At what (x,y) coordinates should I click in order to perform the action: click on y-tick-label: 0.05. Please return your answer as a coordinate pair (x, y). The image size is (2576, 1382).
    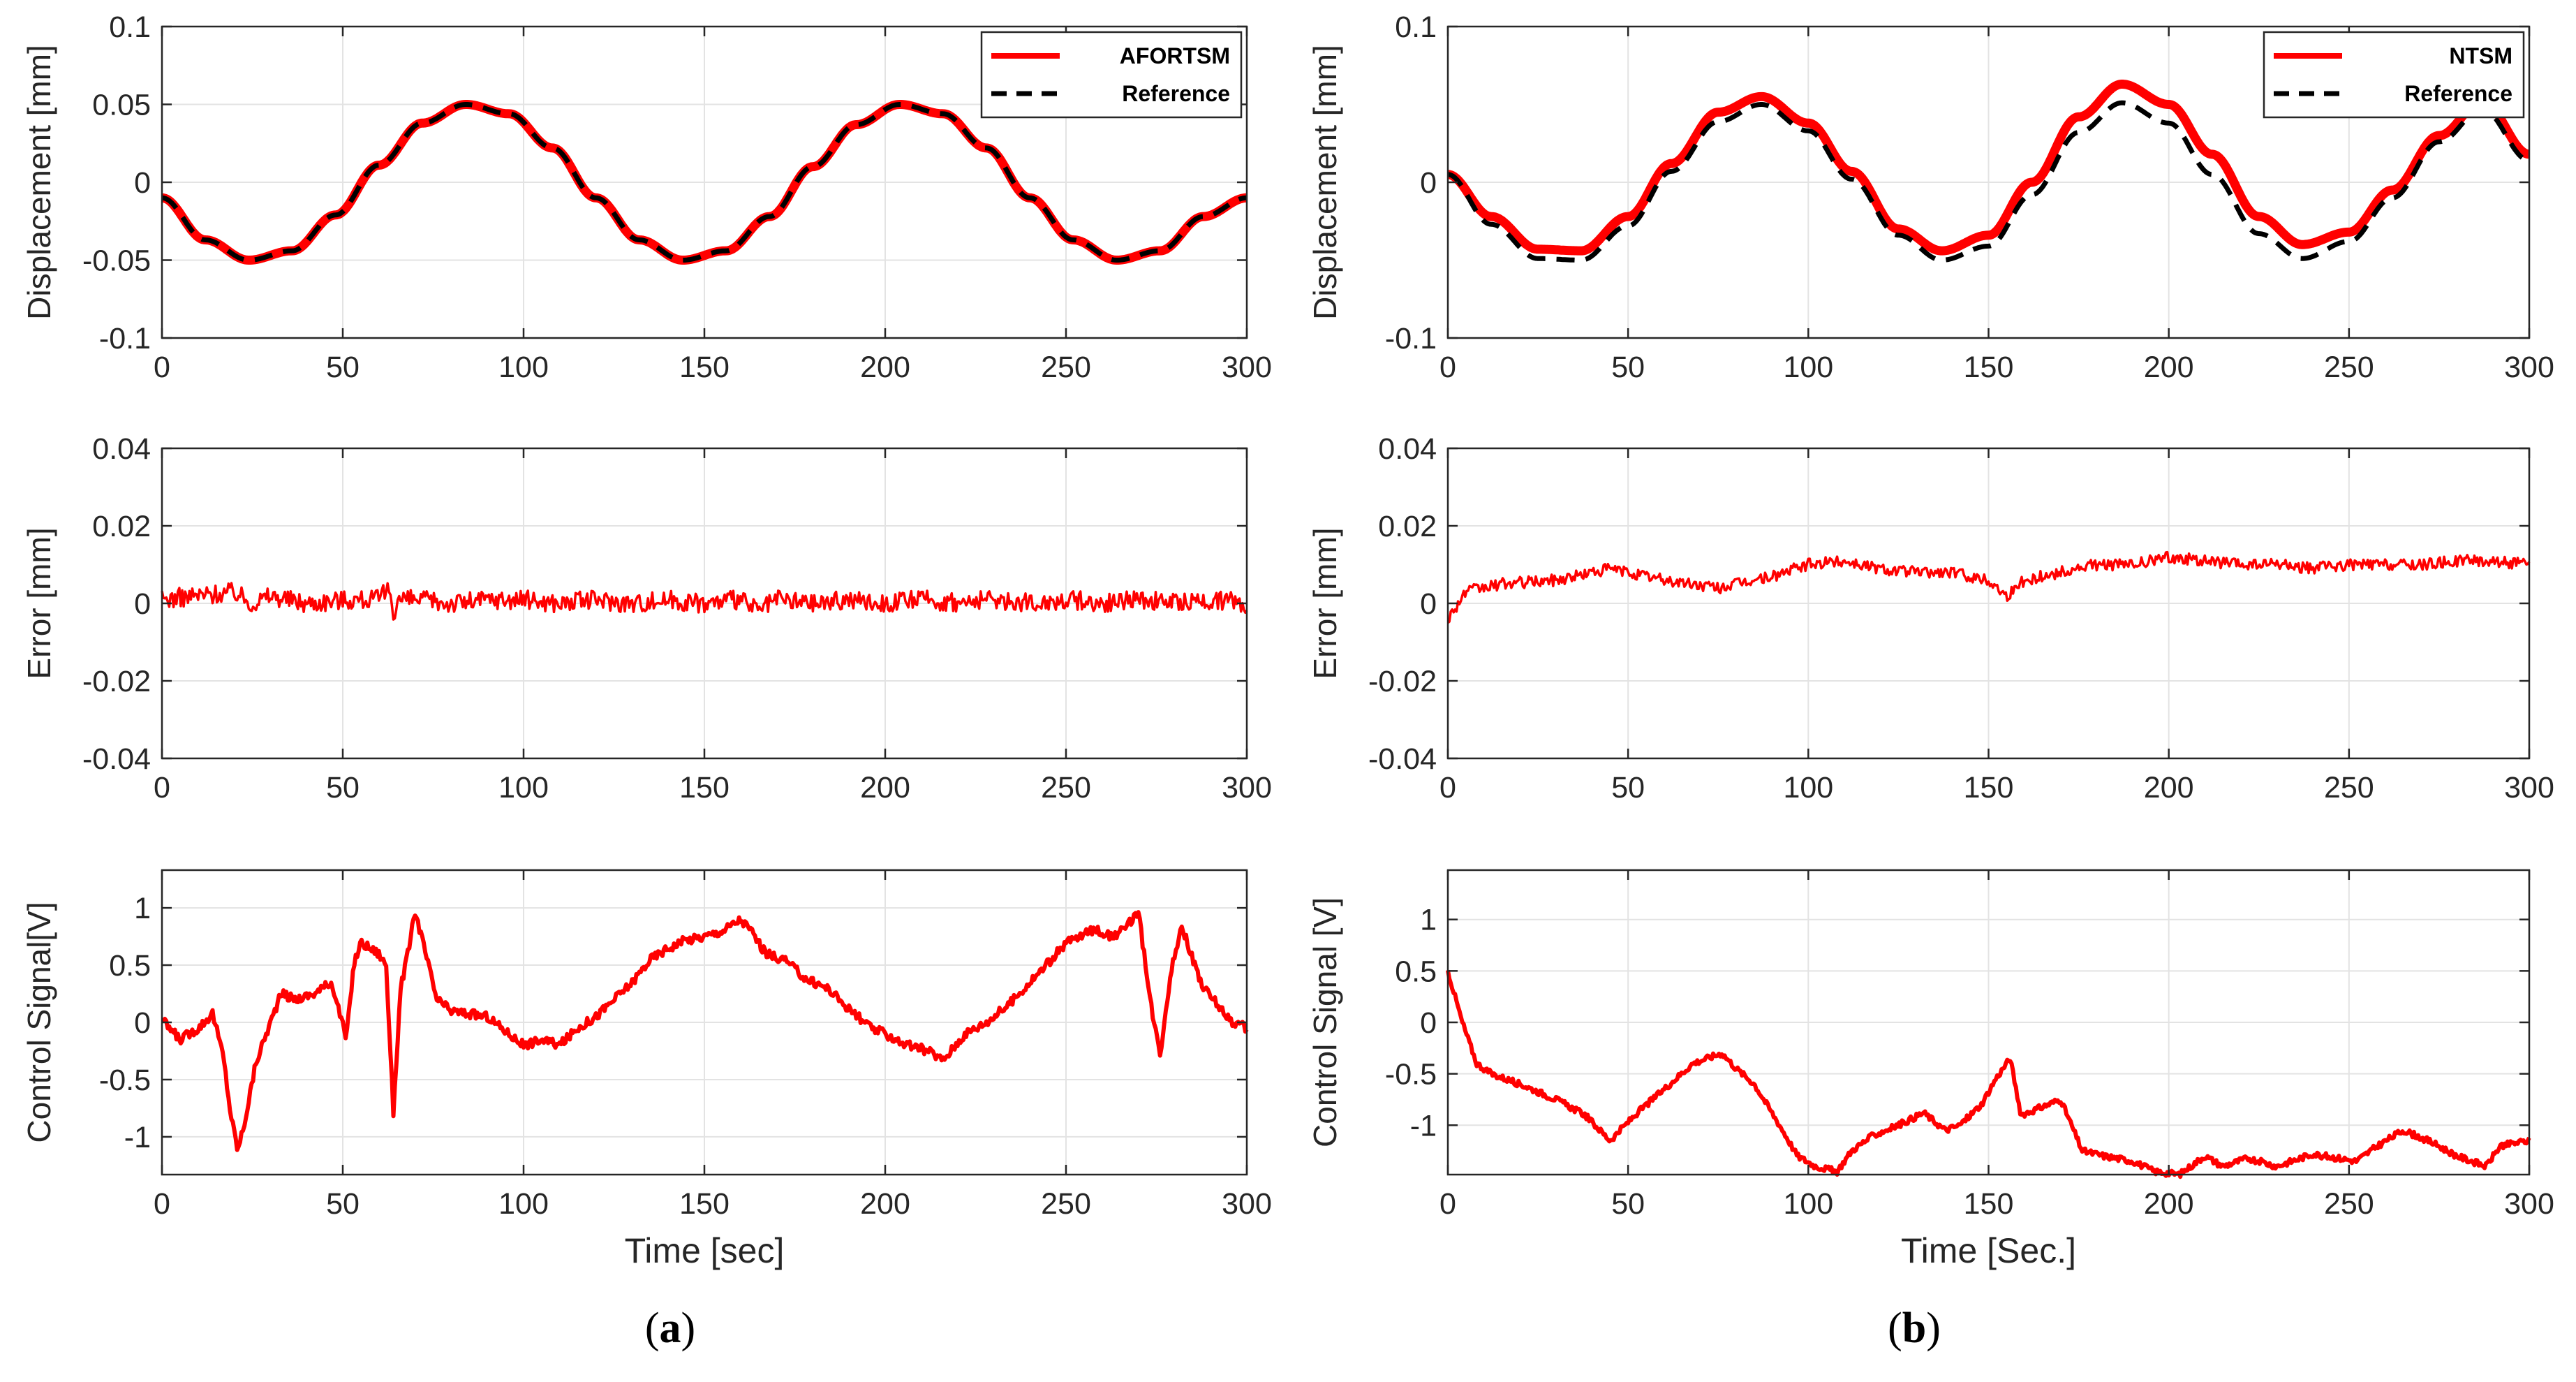
    Looking at the image, I should click on (121, 105).